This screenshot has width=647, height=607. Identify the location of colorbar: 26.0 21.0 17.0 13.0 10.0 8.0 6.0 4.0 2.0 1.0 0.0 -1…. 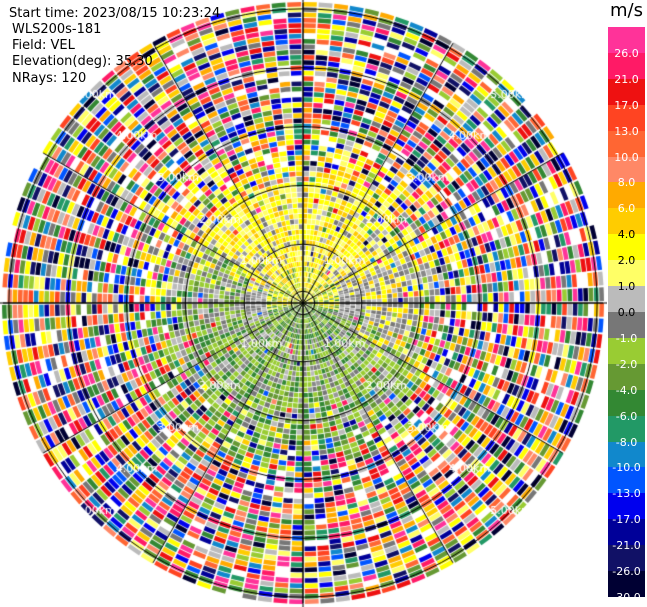
(626, 315).